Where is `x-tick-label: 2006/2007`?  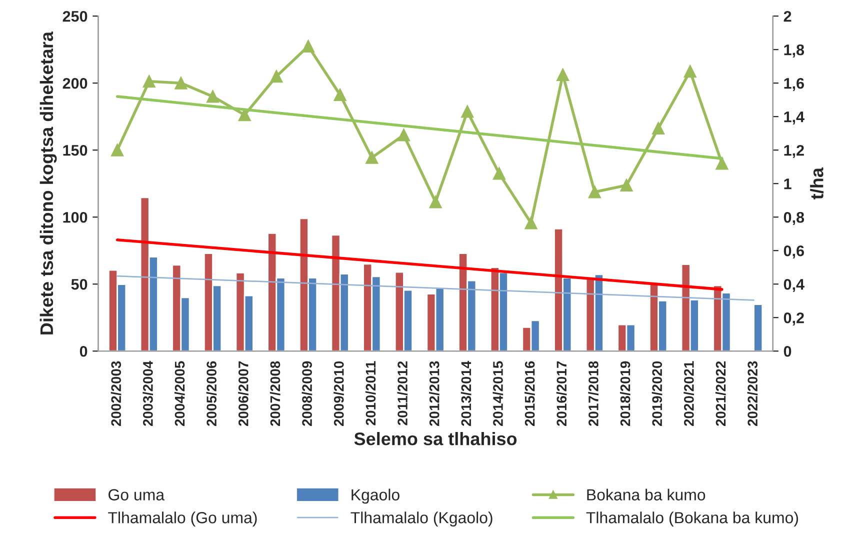
x-tick-label: 2006/2007 is located at coordinates (243, 393).